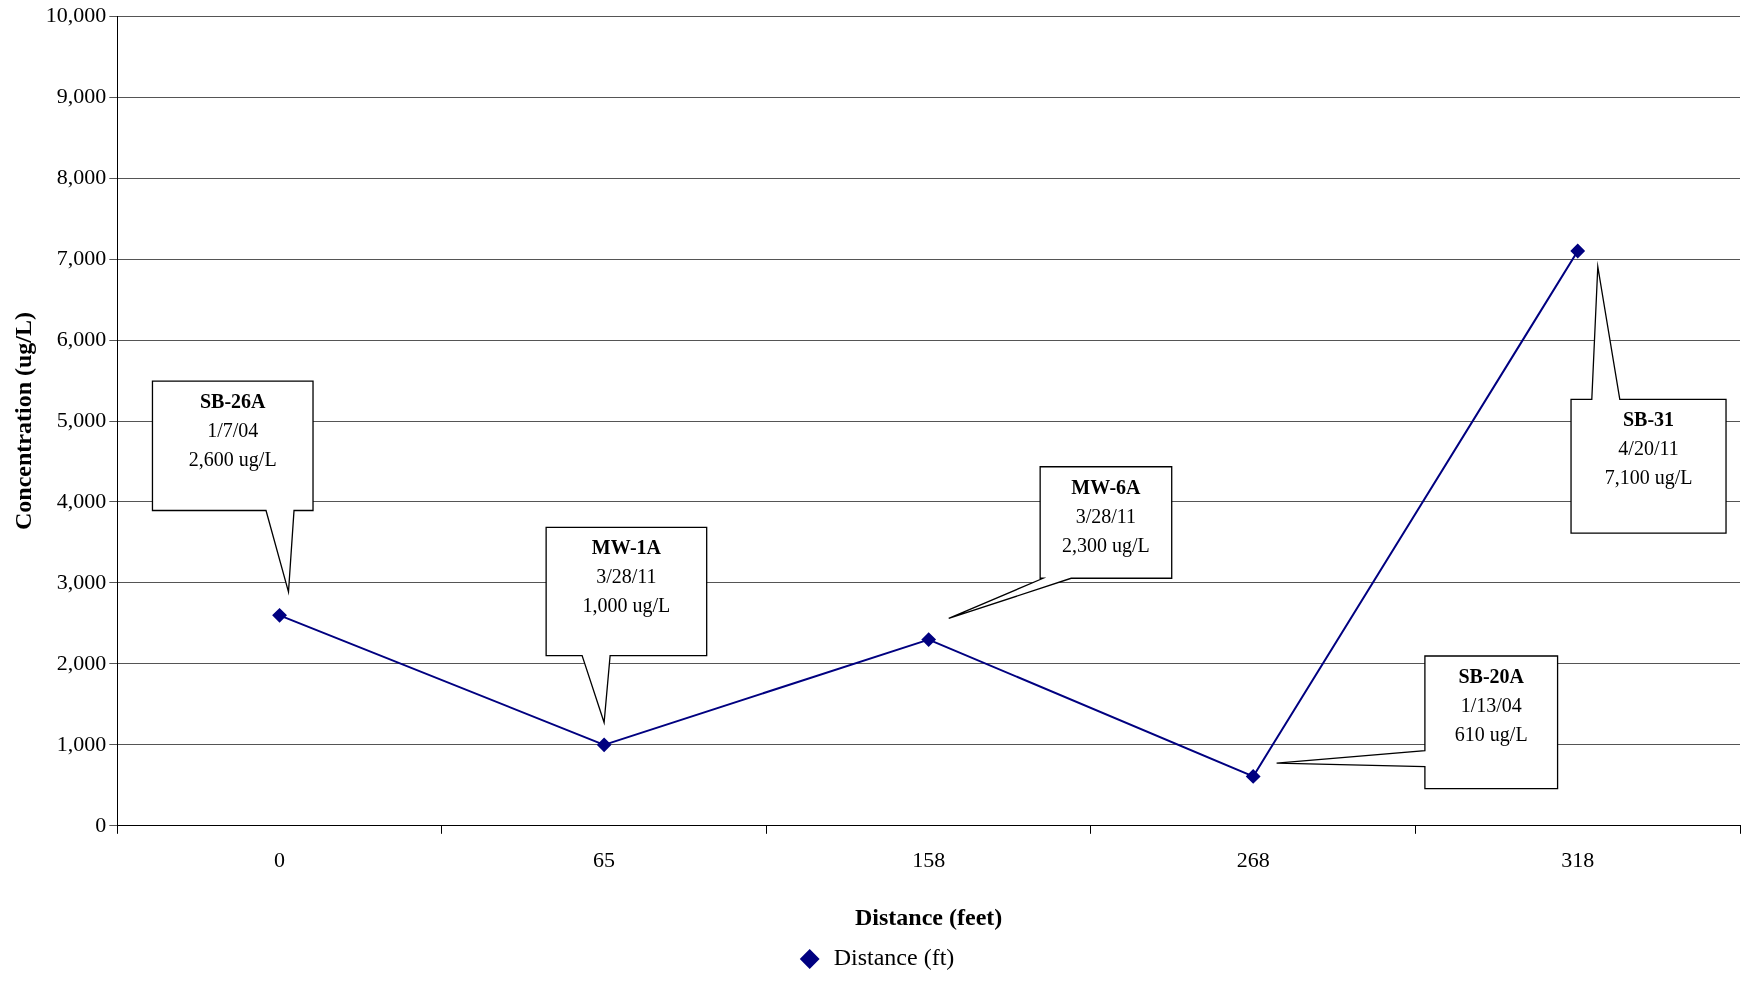  What do you see at coordinates (1491, 706) in the screenshot?
I see `annotation: SB-20A 1/13/04 610 ug/L` at bounding box center [1491, 706].